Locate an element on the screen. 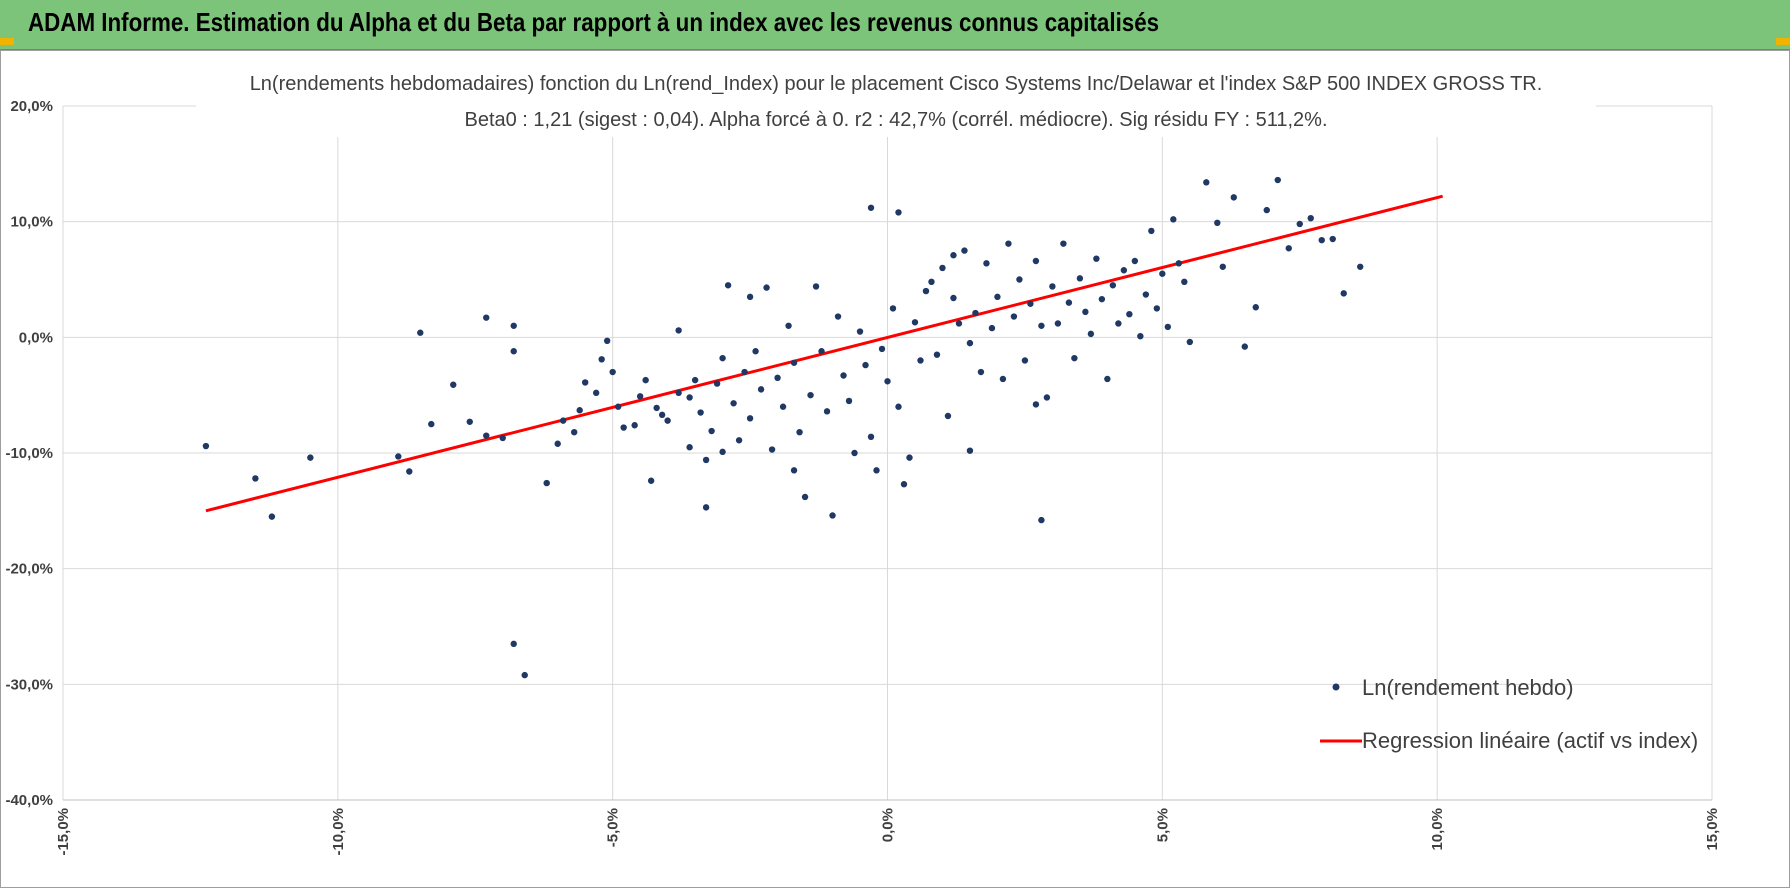 Image resolution: width=1790 pixels, height=888 pixels. legend-label-regression: Regression linéaire (actif vs index) is located at coordinates (1530, 740).